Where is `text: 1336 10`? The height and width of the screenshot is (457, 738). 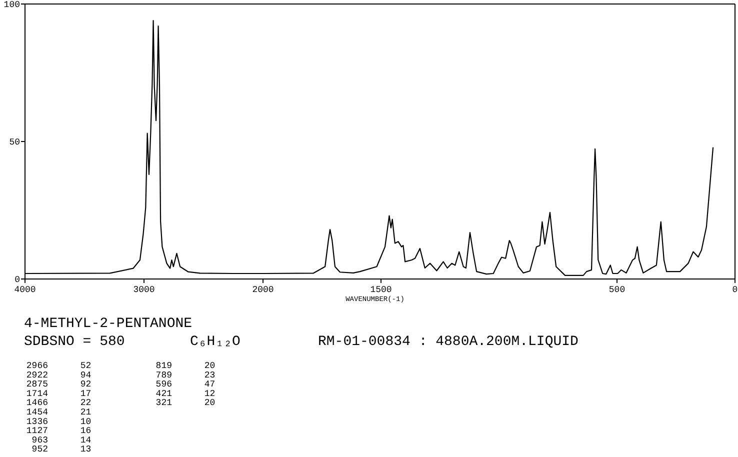 text: 1336 10 is located at coordinates (59, 421).